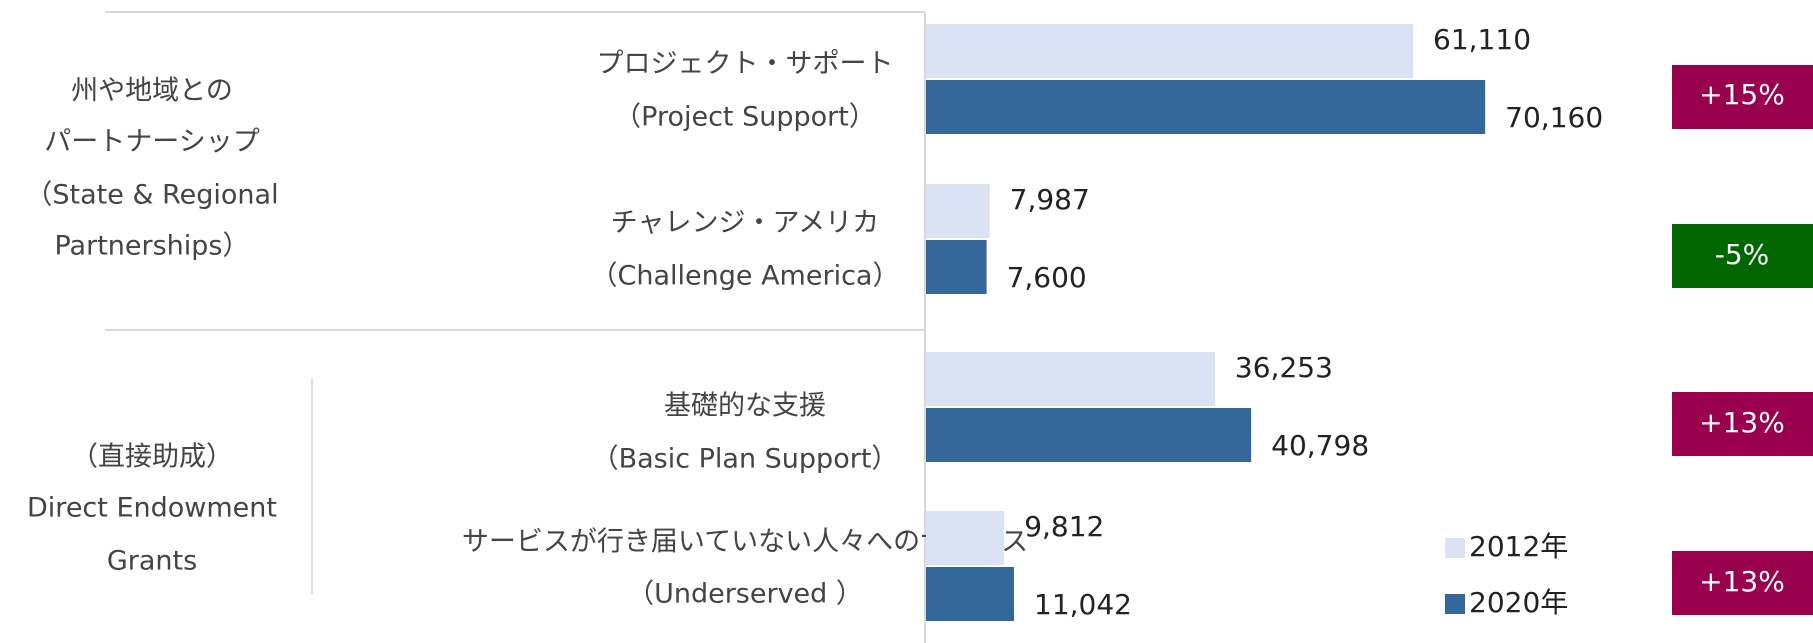 This screenshot has height=643, width=1813. I want to click on value-label: 70,160, so click(1554, 117).